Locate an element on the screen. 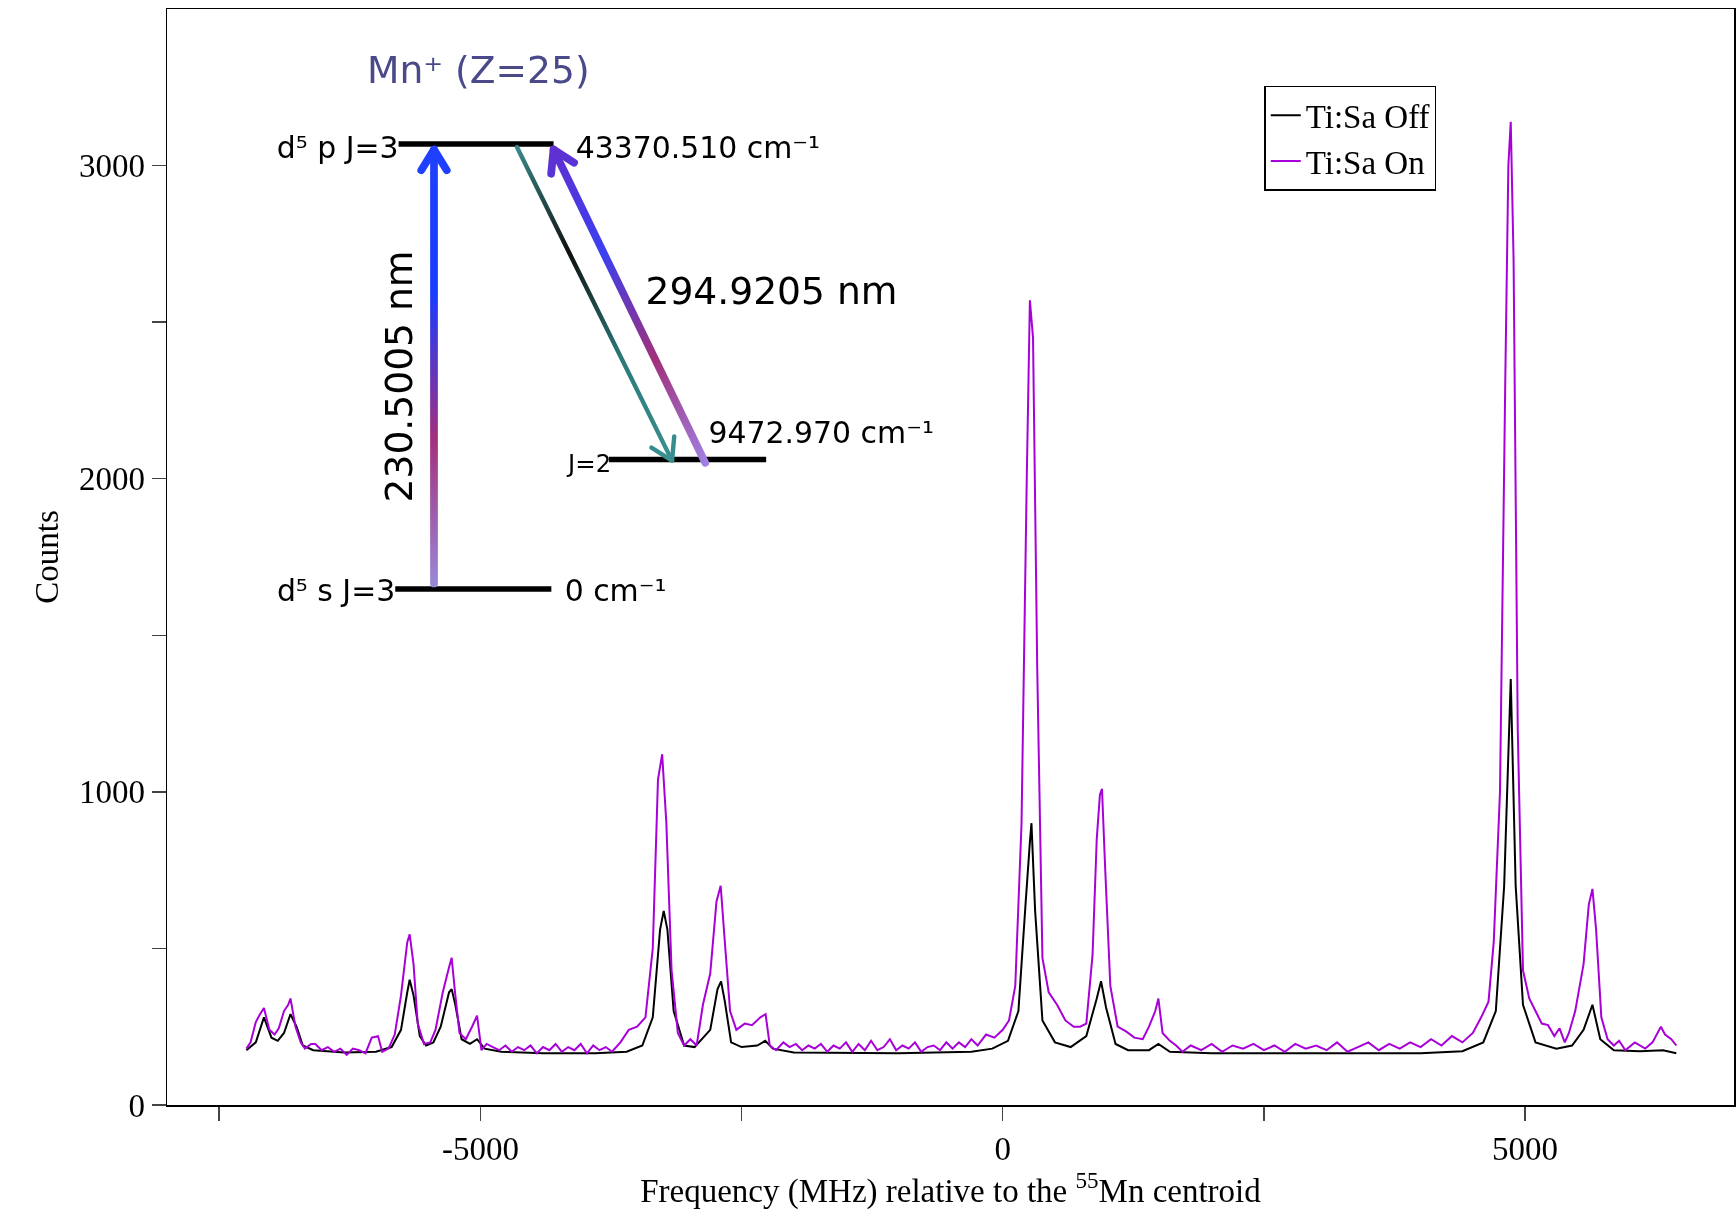 The height and width of the screenshot is (1229, 1736). annotation: Mn⁺ (Z=25) is located at coordinates (478, 70).